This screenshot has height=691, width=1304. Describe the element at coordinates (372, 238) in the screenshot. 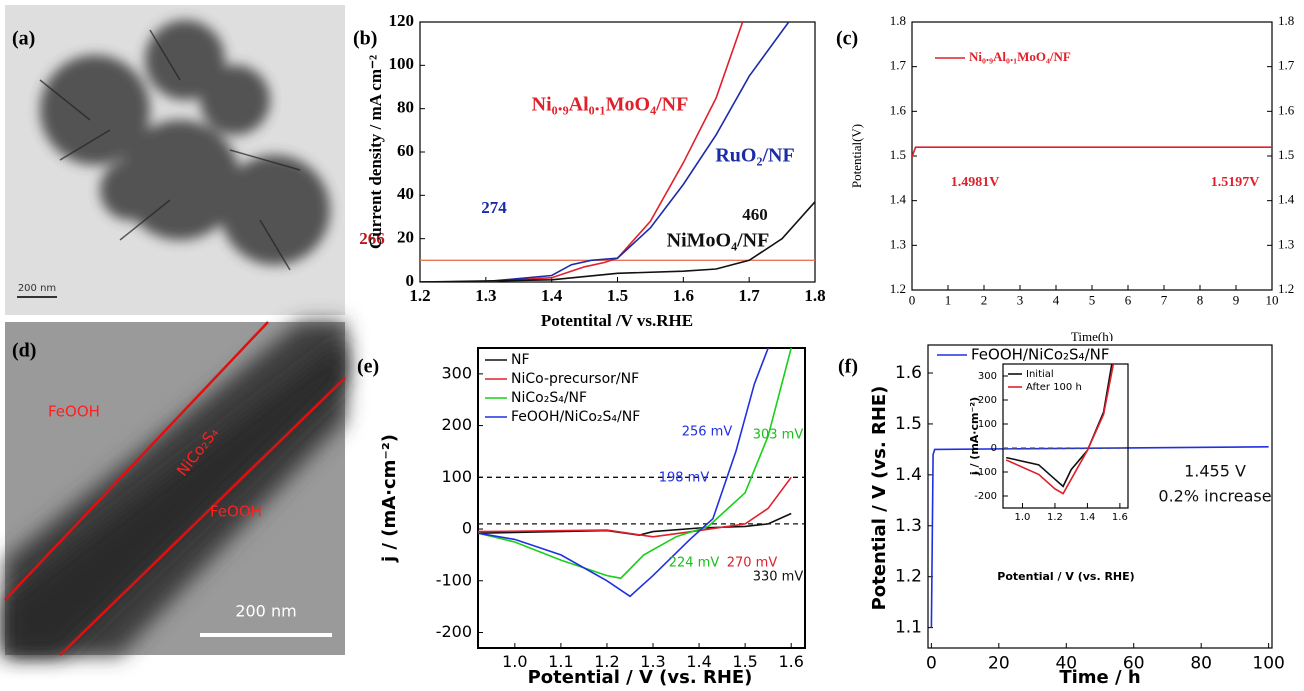

I see `annotation: 266` at that location.